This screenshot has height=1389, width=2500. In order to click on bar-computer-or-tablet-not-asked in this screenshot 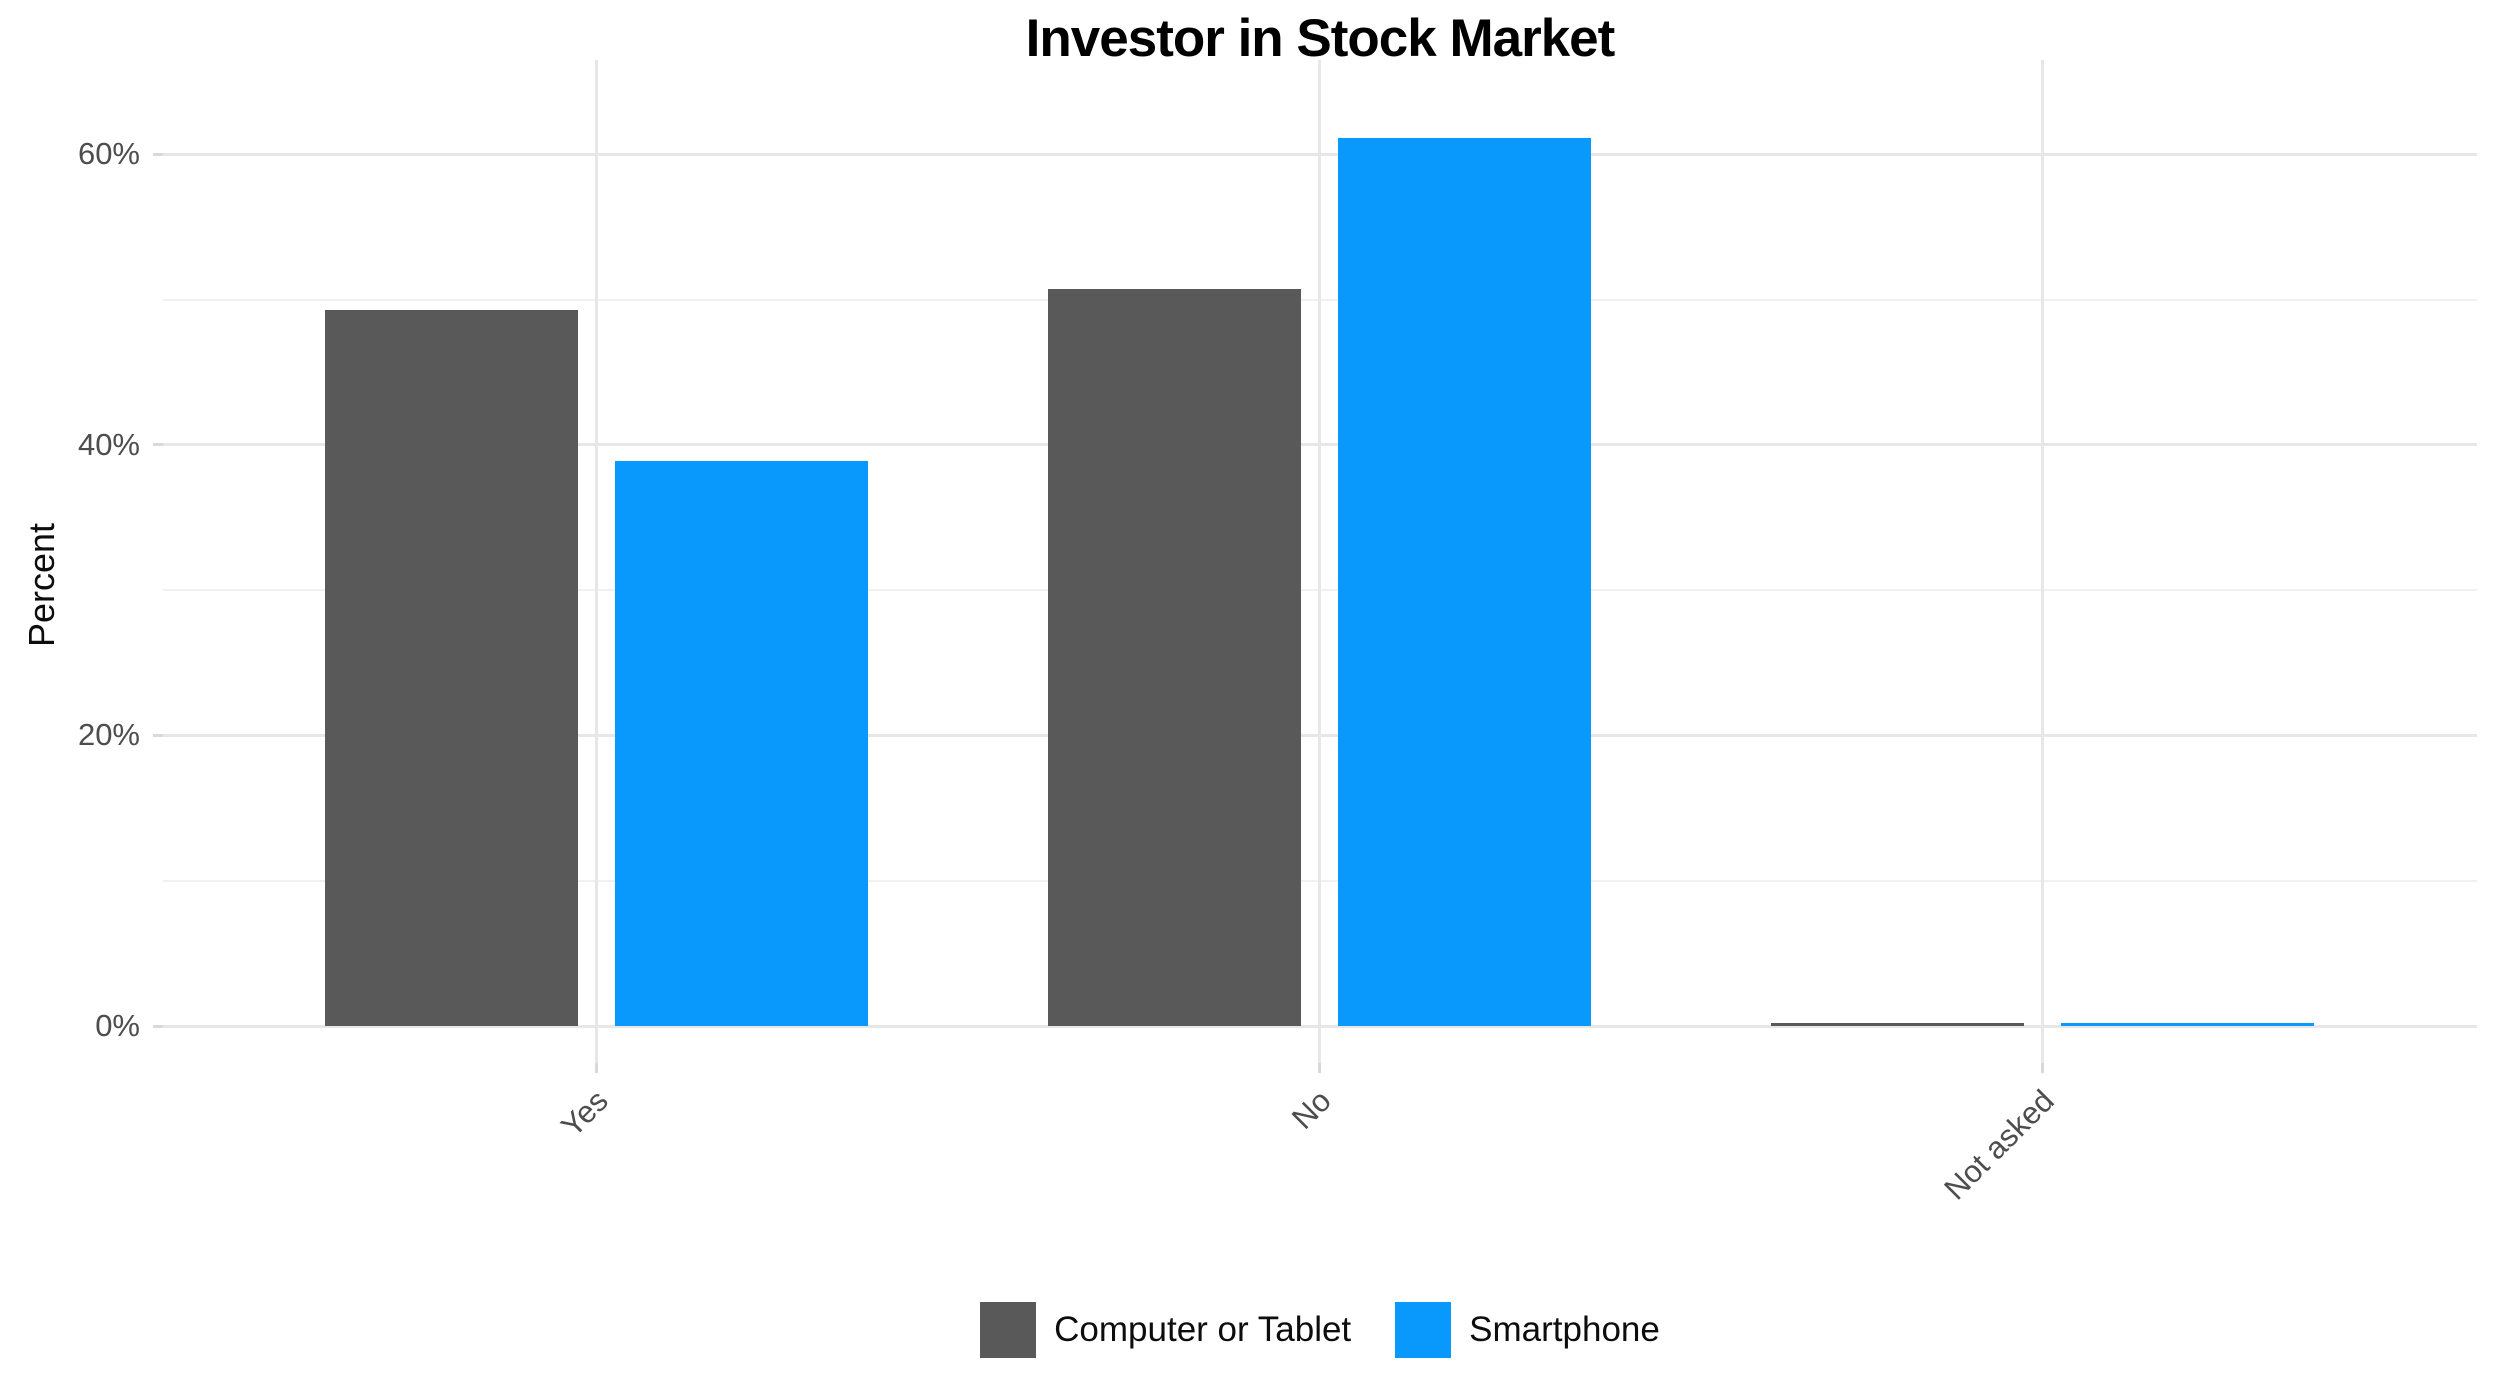, I will do `click(1897, 1024)`.